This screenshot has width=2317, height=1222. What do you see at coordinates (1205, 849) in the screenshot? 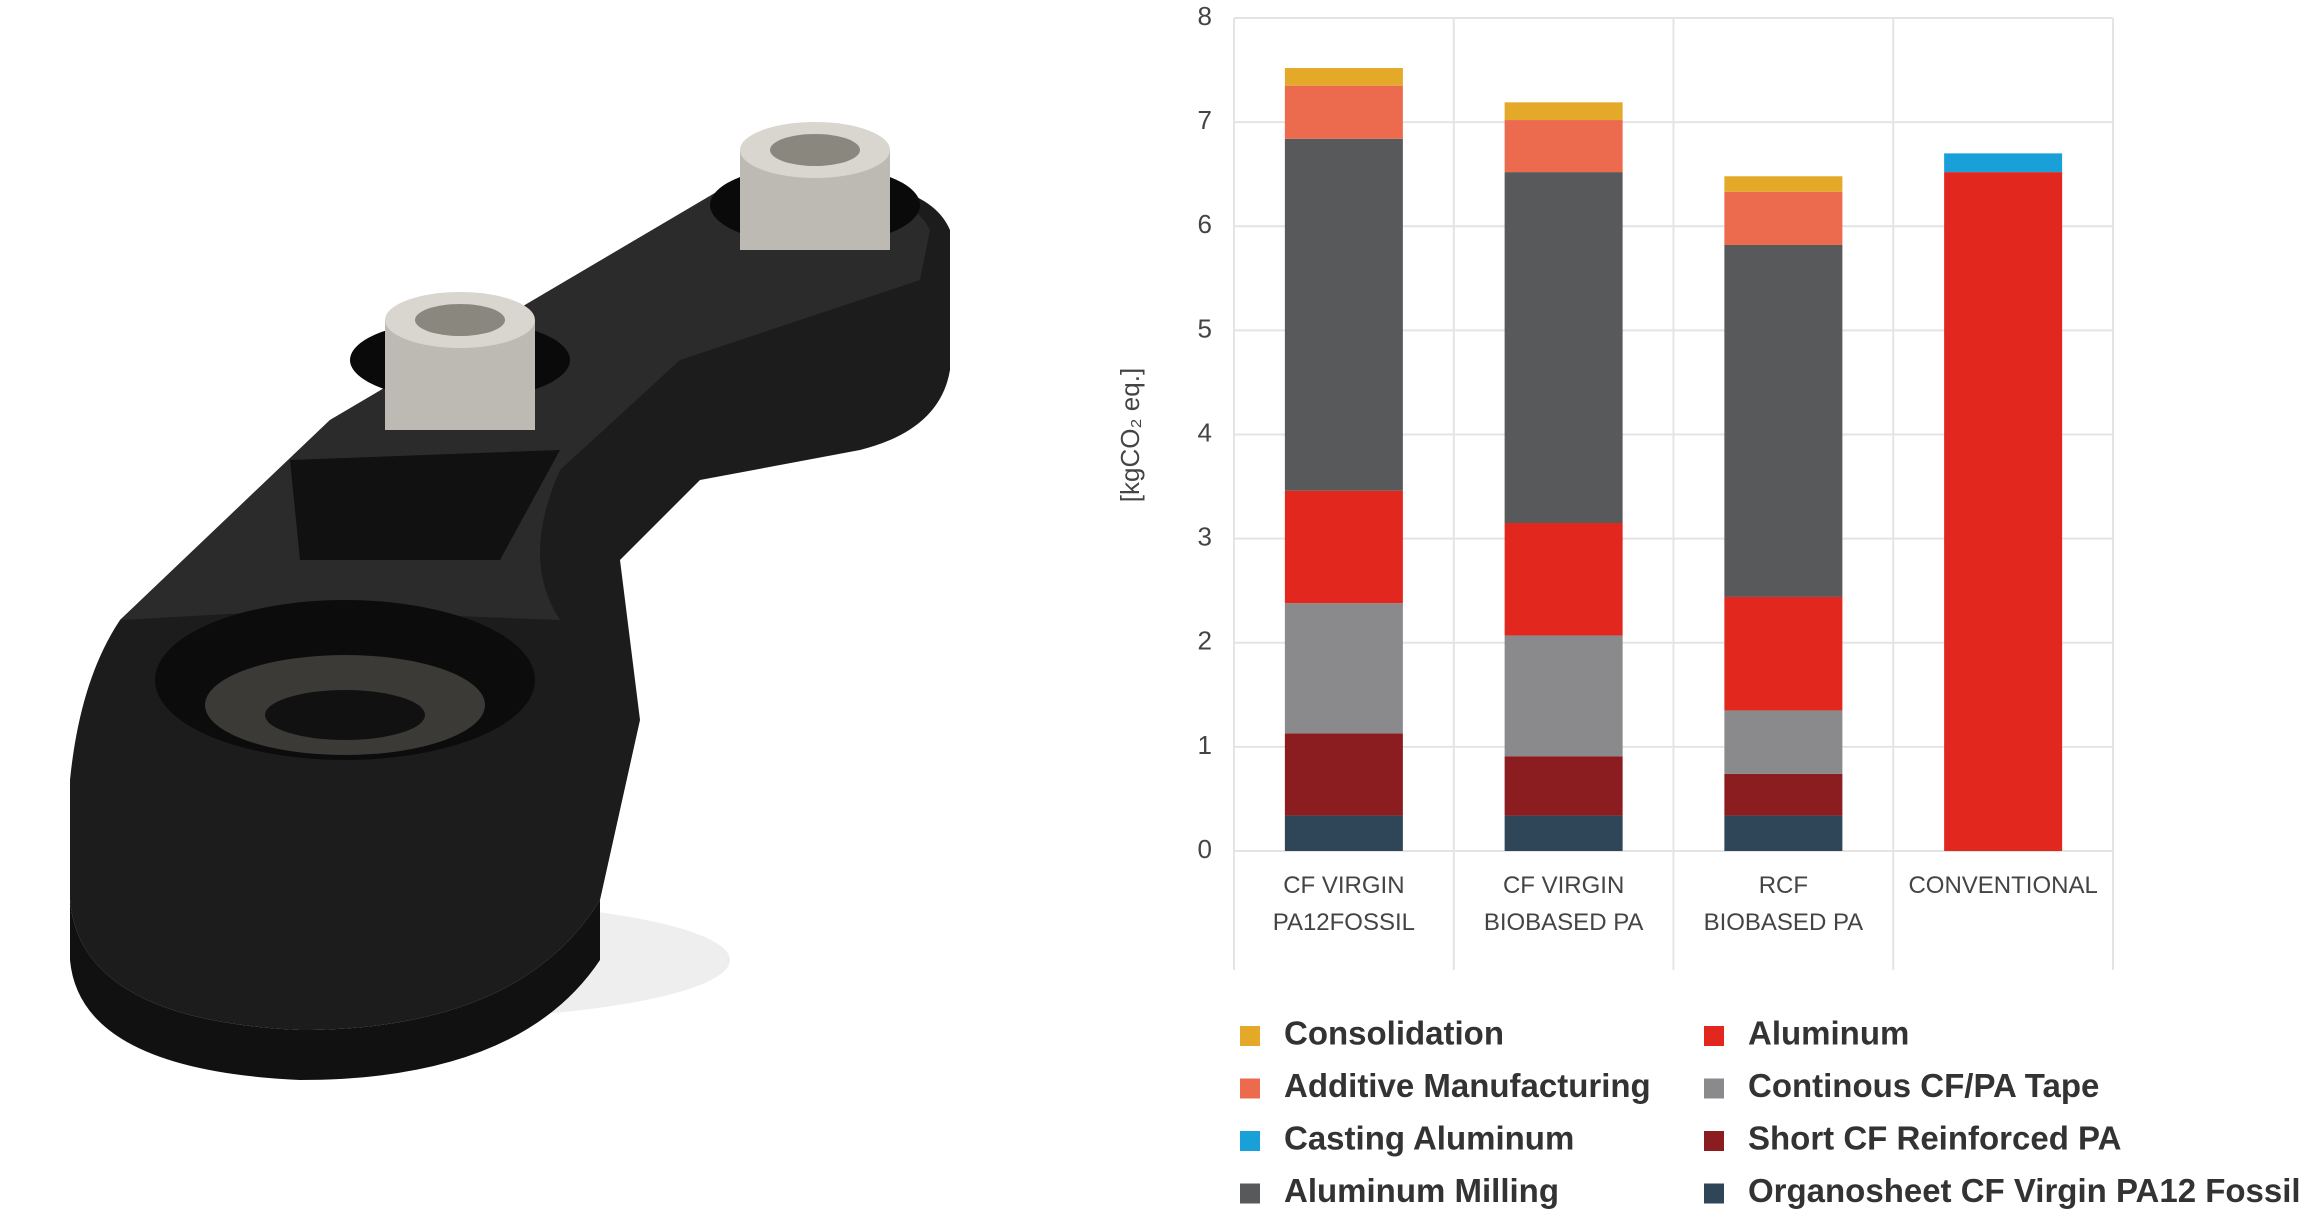
I see `y-tick-label: 0` at bounding box center [1205, 849].